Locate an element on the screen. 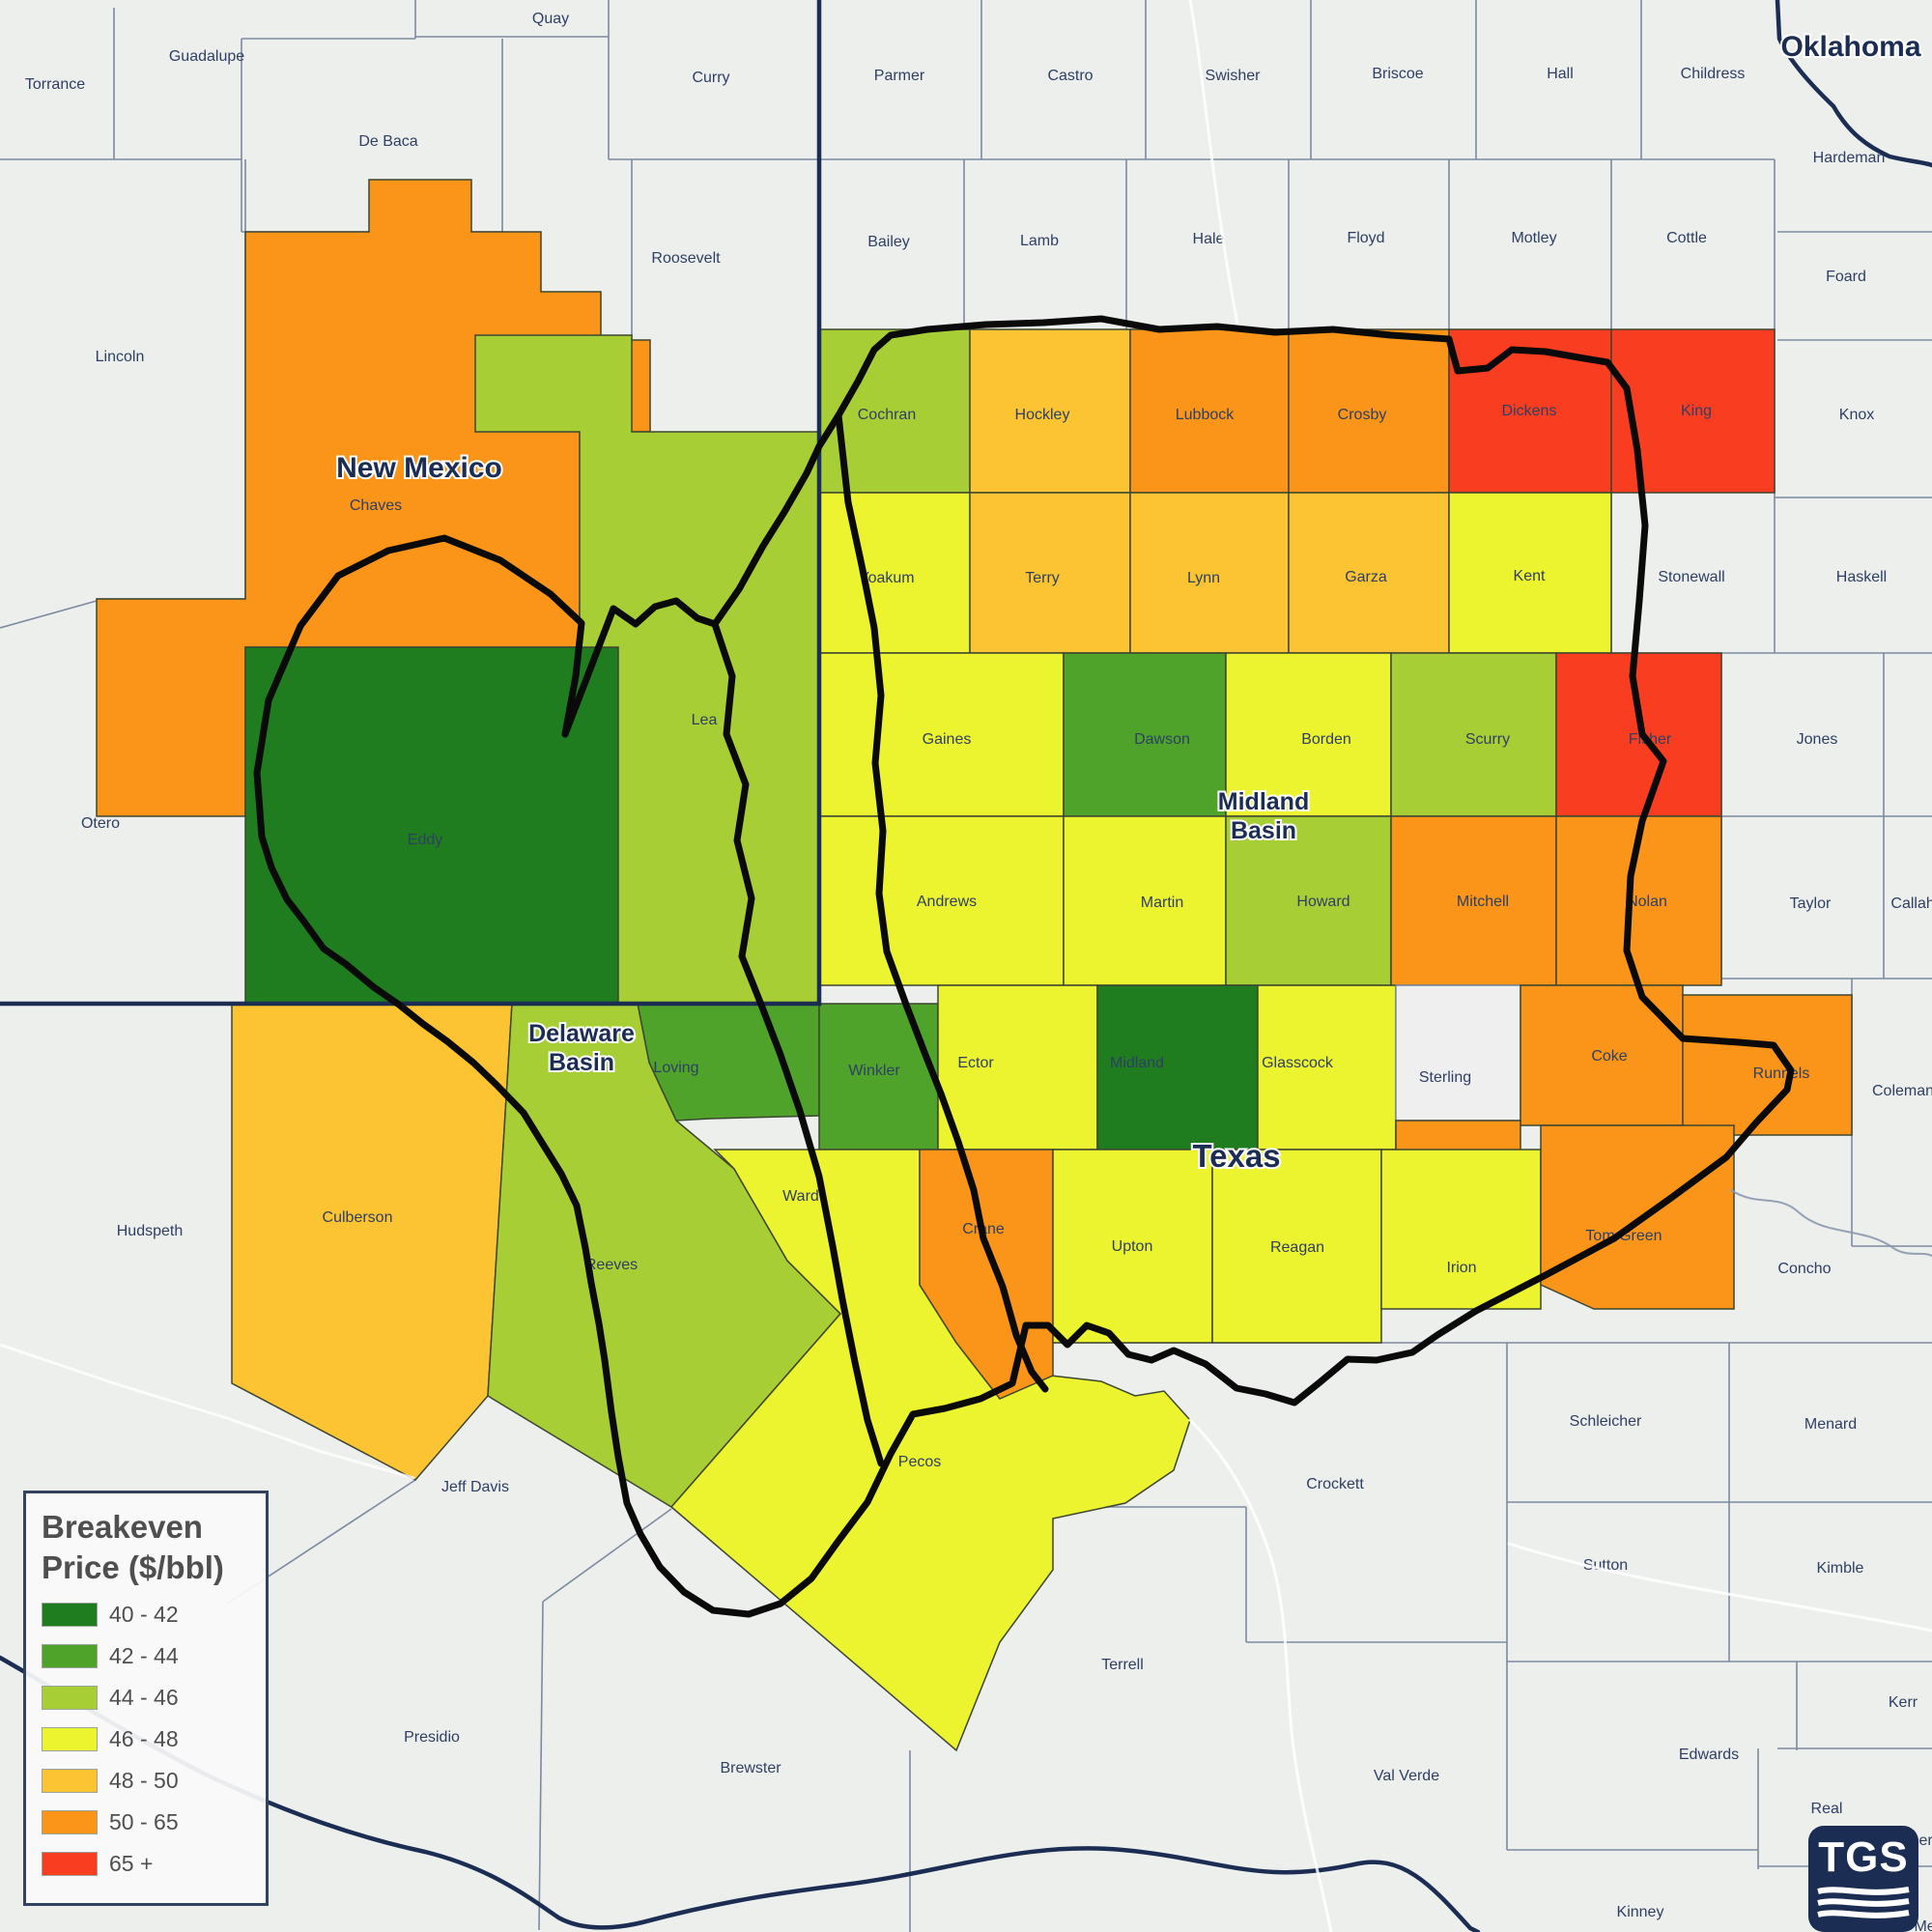 This screenshot has height=1932, width=1932. county-label-jeff-davis: Jeff Davis is located at coordinates (475, 1487).